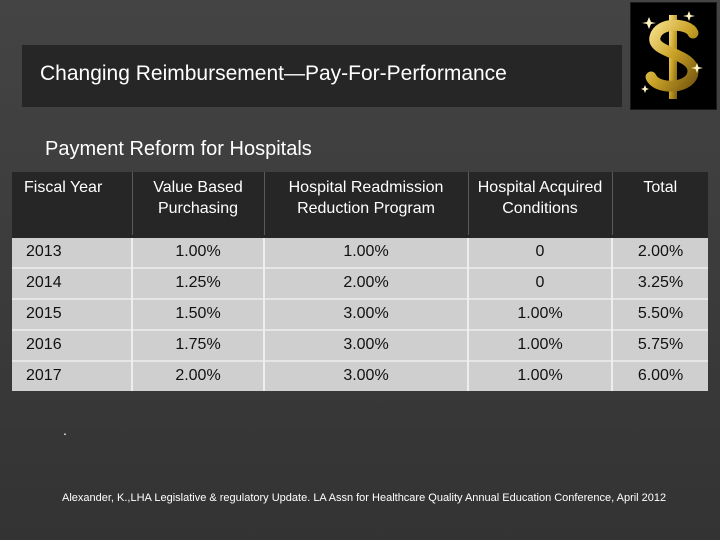  Describe the element at coordinates (72, 204) in the screenshot. I see `header-fiscal-year: Fiscal Year` at that location.